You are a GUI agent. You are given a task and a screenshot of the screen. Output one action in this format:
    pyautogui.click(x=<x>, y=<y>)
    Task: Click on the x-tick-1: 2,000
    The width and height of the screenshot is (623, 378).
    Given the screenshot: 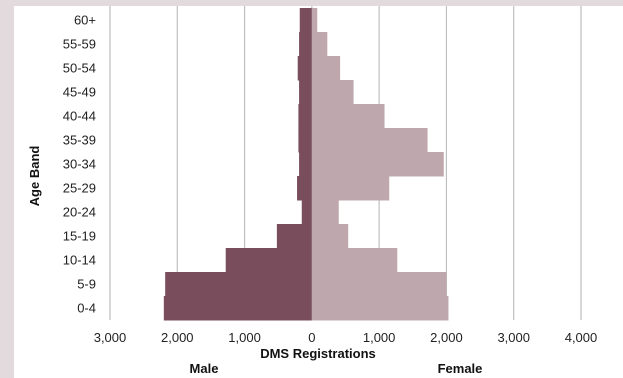 What is the action you would take?
    pyautogui.click(x=177, y=337)
    